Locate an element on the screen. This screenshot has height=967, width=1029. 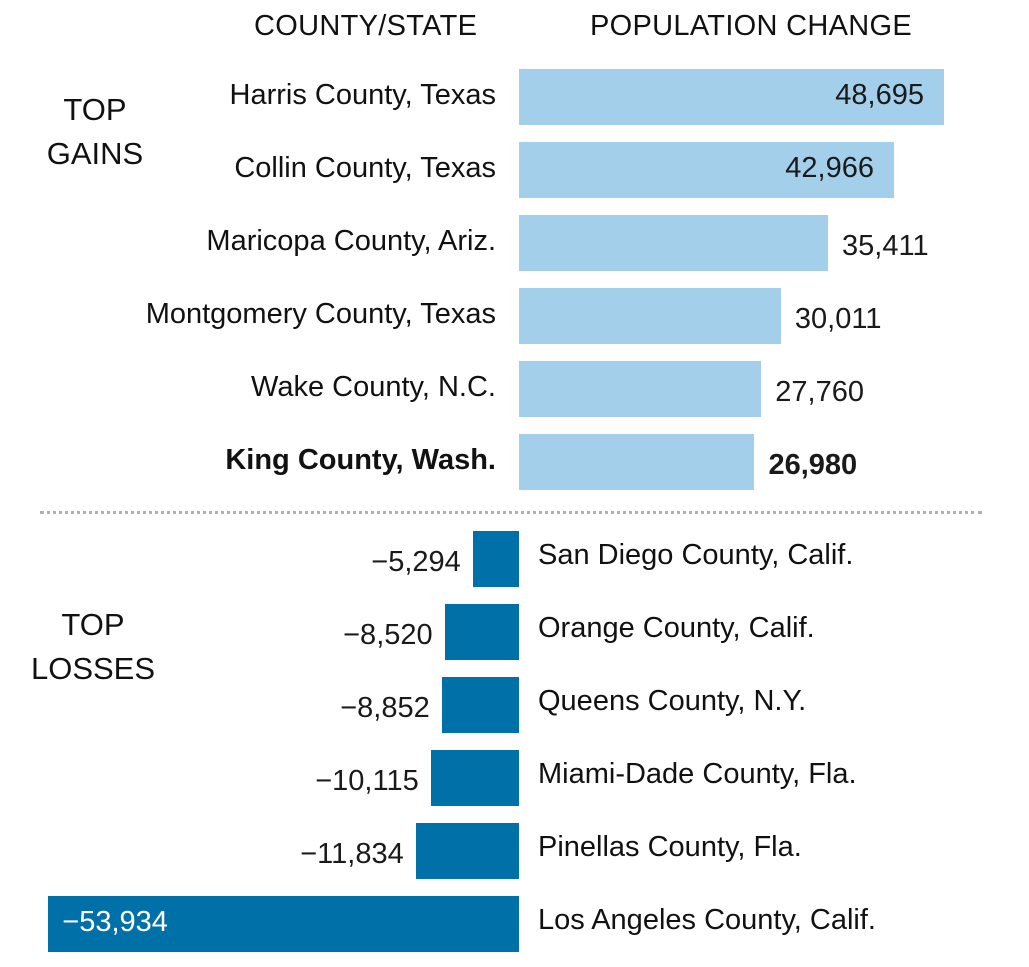
category-label: Queens County, N.Y. is located at coordinates (672, 701).